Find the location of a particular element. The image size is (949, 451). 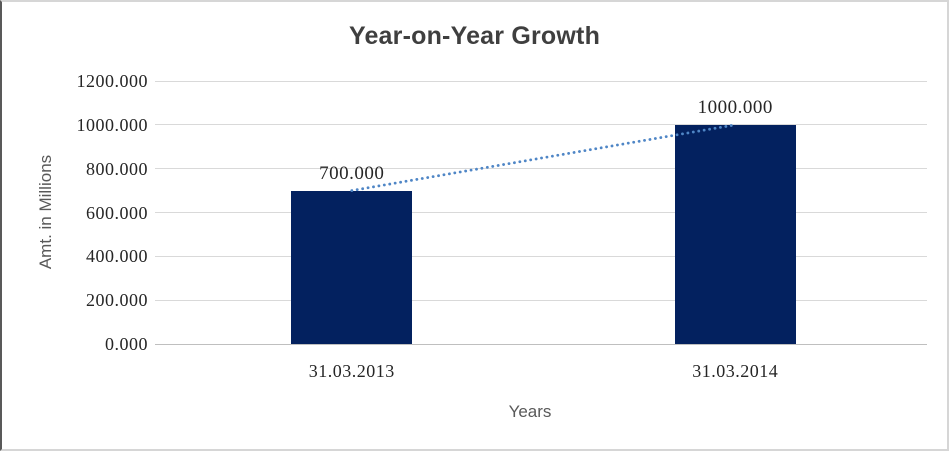

chart-title: Year-on-Year Growth is located at coordinates (474, 36).